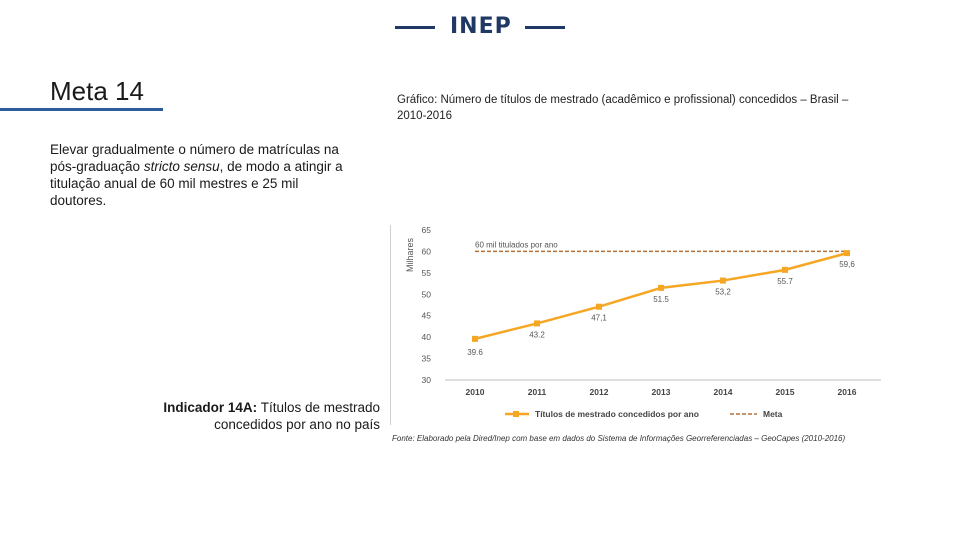 Image resolution: width=960 pixels, height=540 pixels. Describe the element at coordinates (390, 325) in the screenshot. I see `divider-line` at that location.